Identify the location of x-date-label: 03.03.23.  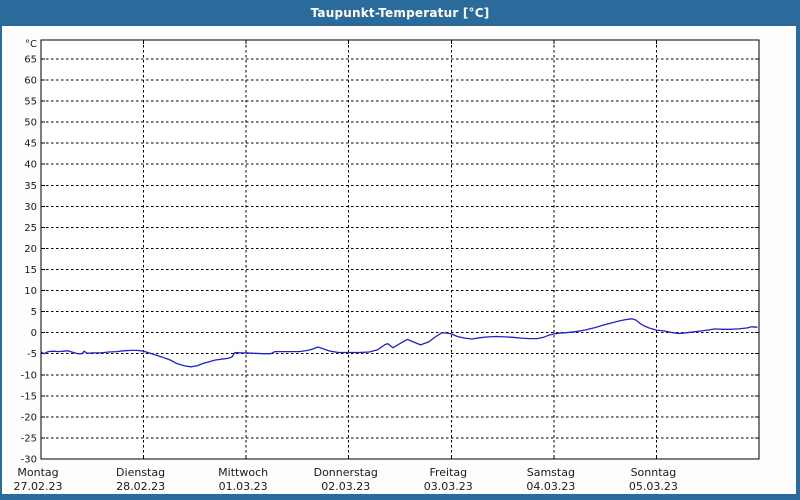
(448, 486).